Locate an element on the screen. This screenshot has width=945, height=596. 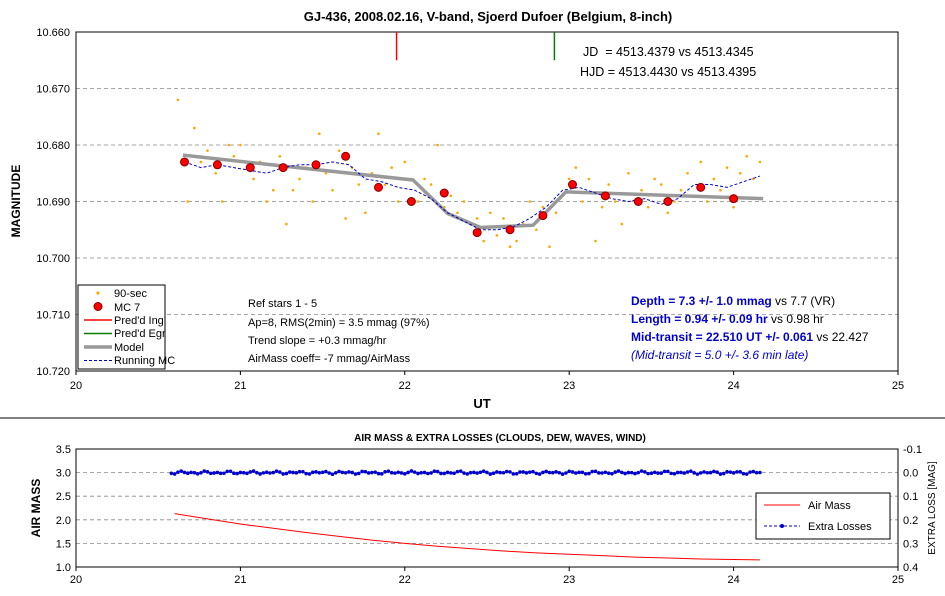
note-trend-slope: Trend slope = +0.3 mmag/hr is located at coordinates (317, 341).